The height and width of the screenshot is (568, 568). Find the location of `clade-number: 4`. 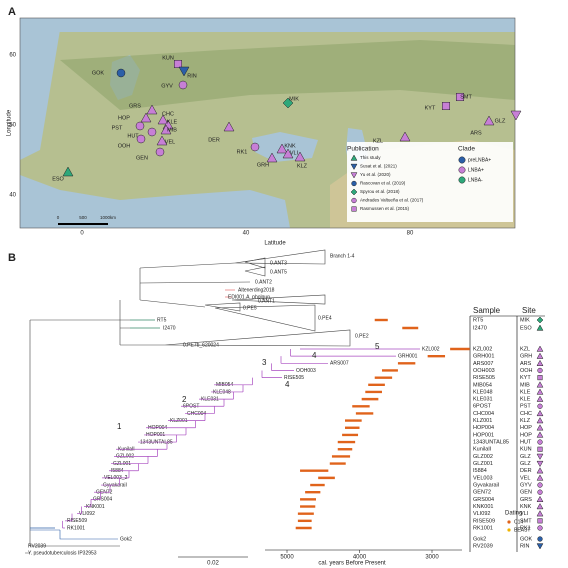

clade-number: 4 is located at coordinates (314, 355).